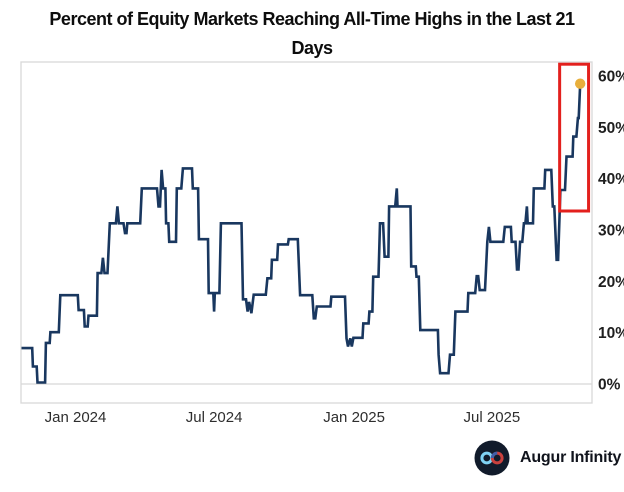 This screenshot has width=624, height=492. I want to click on y-tick-label: 0%, so click(609, 385).